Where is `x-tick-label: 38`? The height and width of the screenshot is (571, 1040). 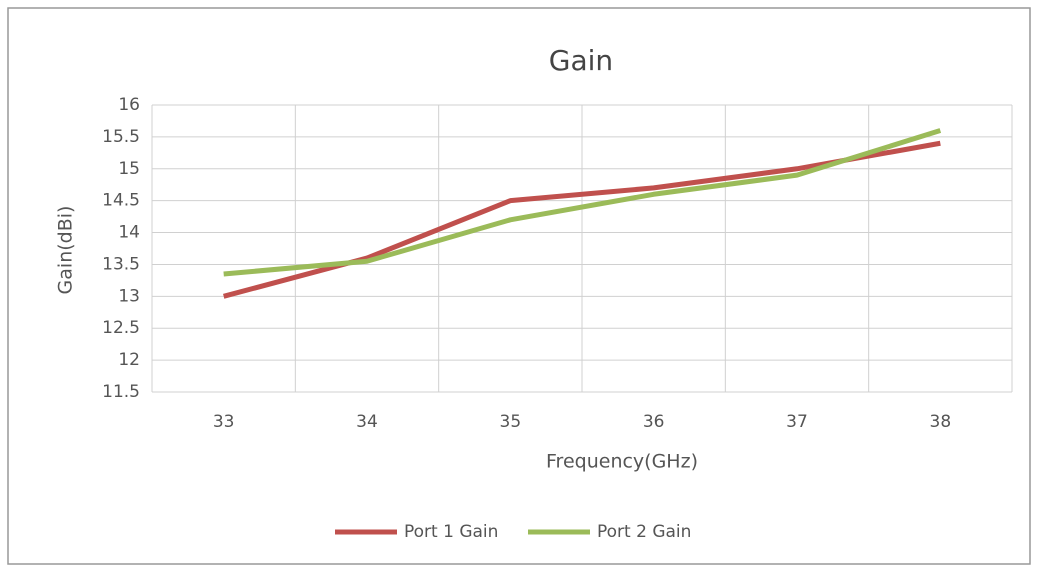
x-tick-label: 38 is located at coordinates (941, 422).